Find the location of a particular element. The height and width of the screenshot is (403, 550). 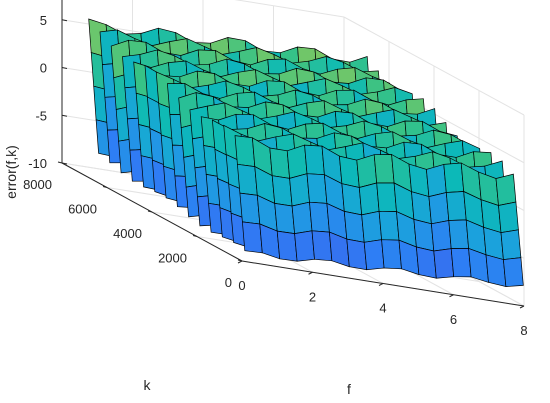

y-tick-label: 4000 is located at coordinates (127, 233).